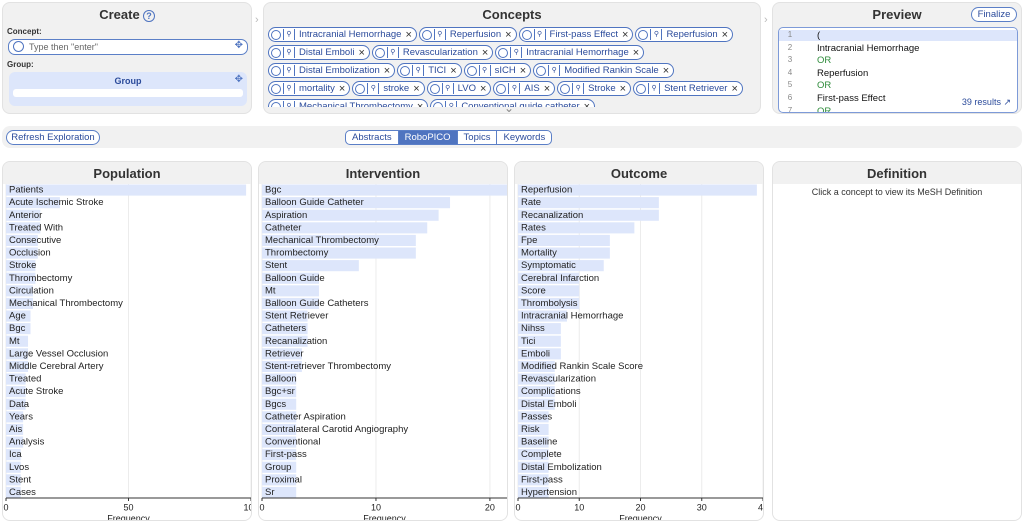  I want to click on group-box: Group ✥, so click(128, 89).